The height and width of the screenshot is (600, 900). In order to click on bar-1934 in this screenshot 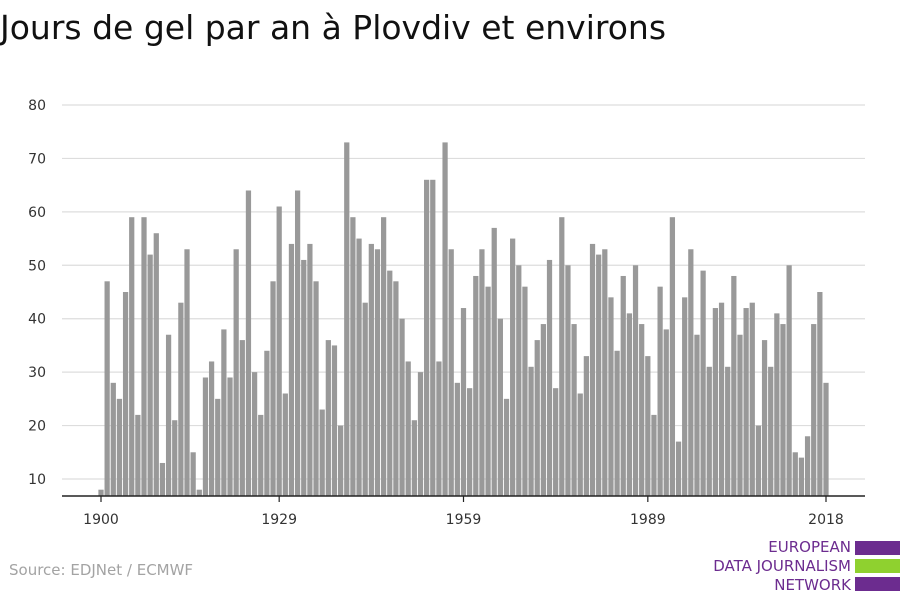, I will do `click(310, 369)`.